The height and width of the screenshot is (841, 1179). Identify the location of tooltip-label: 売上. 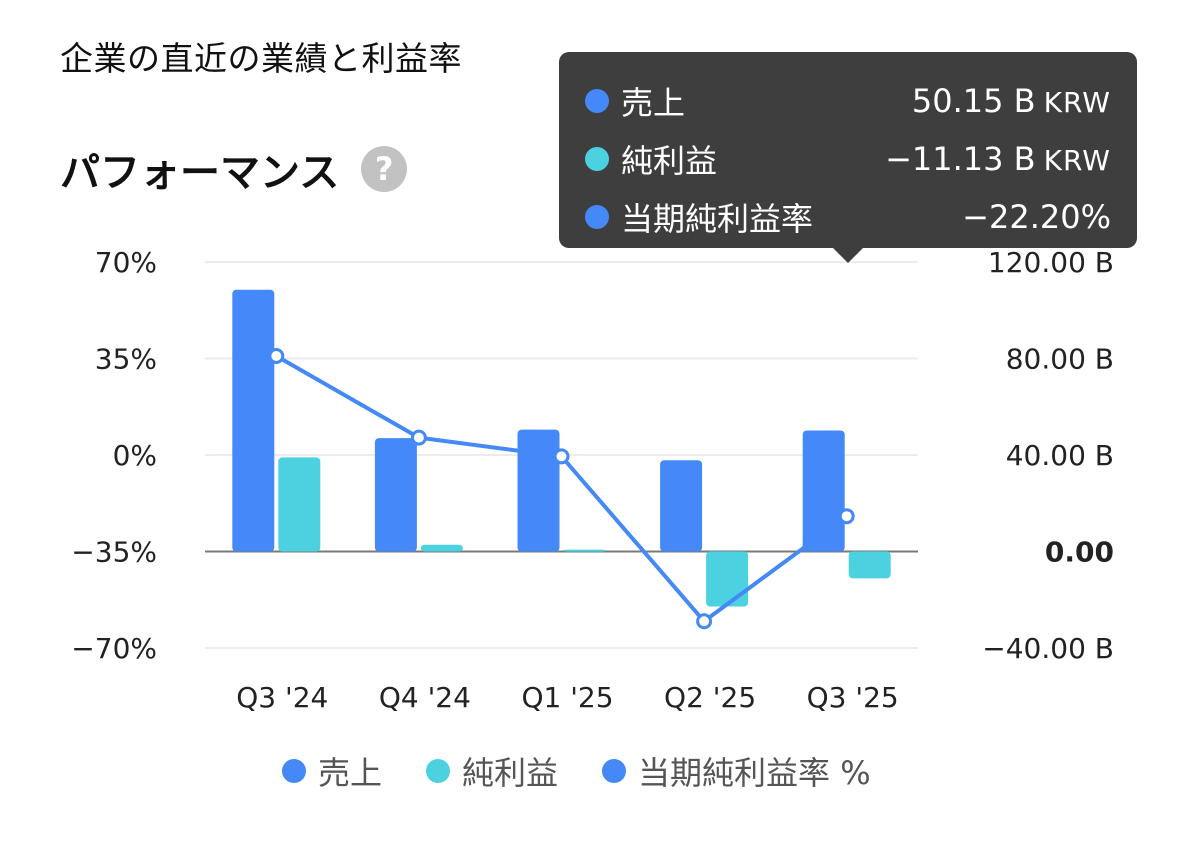
(653, 103).